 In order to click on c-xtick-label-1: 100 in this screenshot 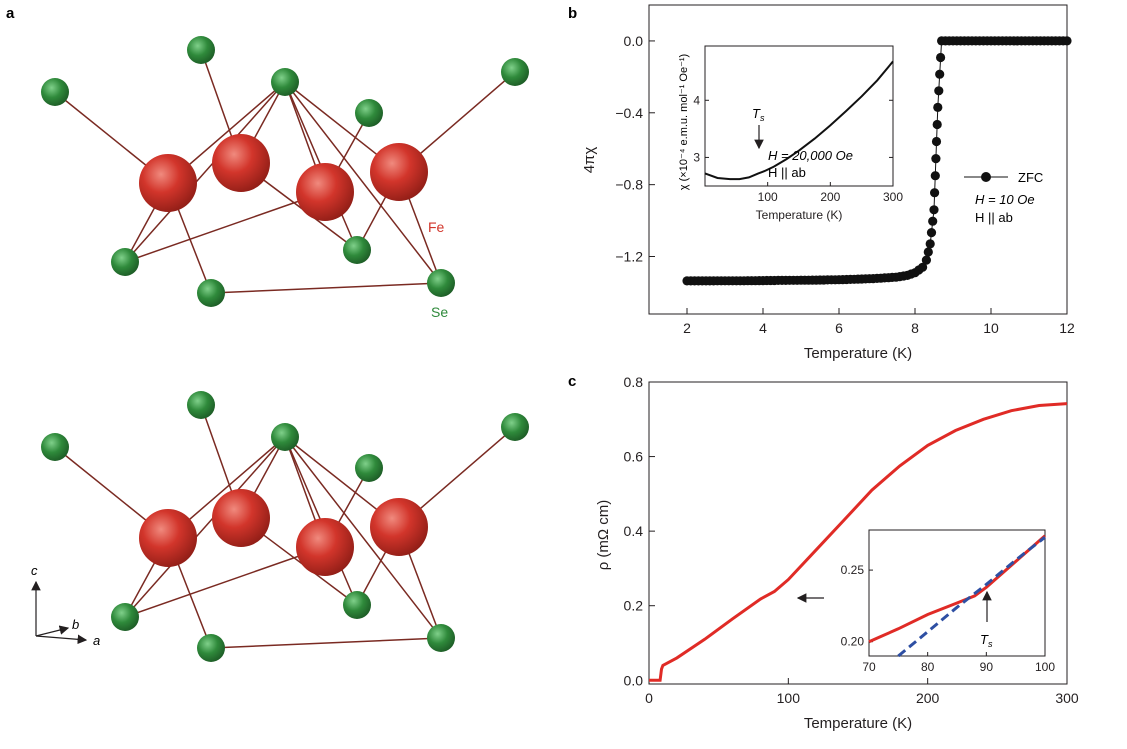, I will do `click(789, 698)`.